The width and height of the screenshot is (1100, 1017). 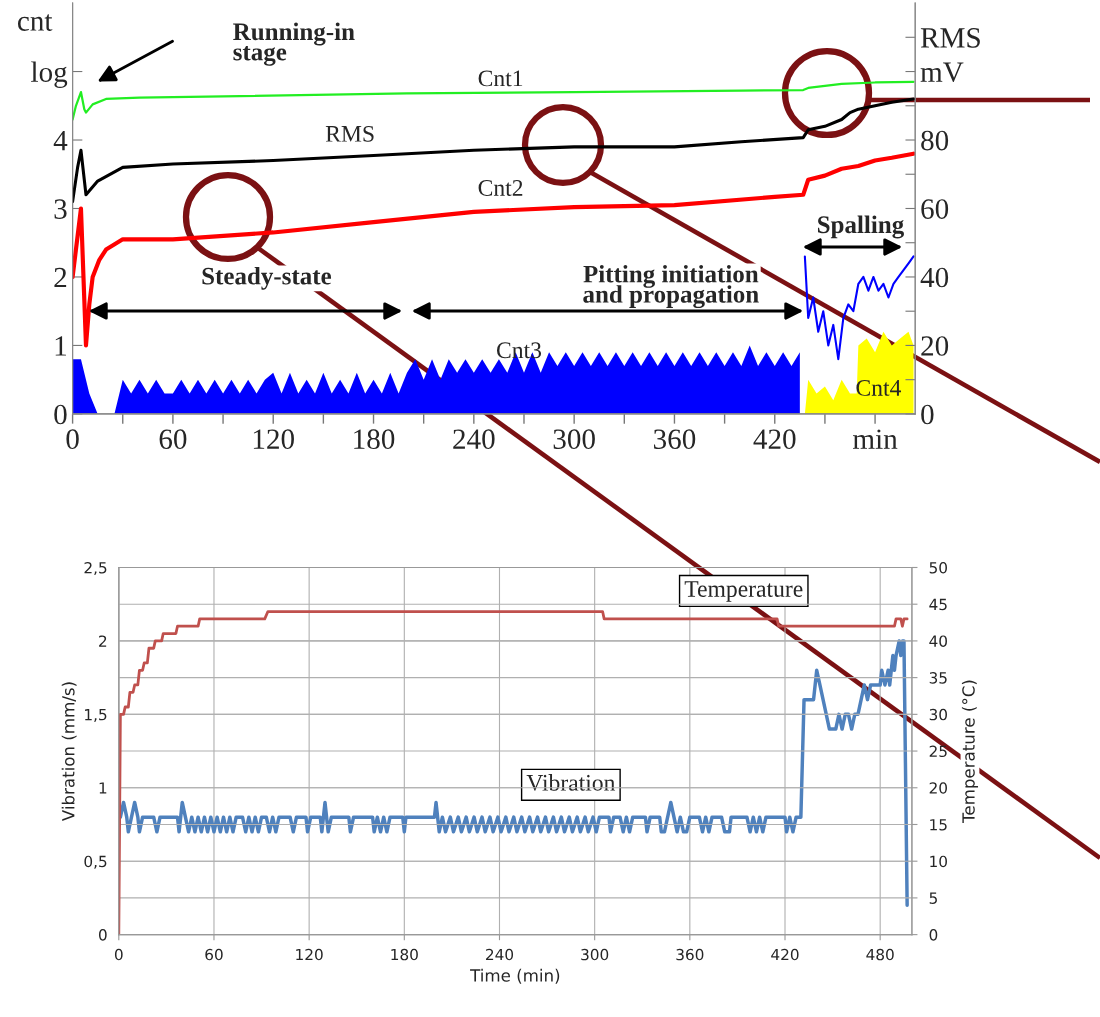 I want to click on series-label: Cnt2, so click(x=500, y=188).